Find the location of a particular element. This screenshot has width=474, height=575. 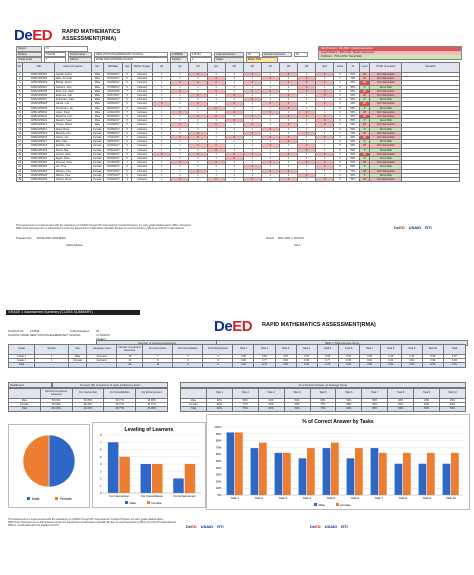

table-cell: 40% is located at coordinates (352, 104).